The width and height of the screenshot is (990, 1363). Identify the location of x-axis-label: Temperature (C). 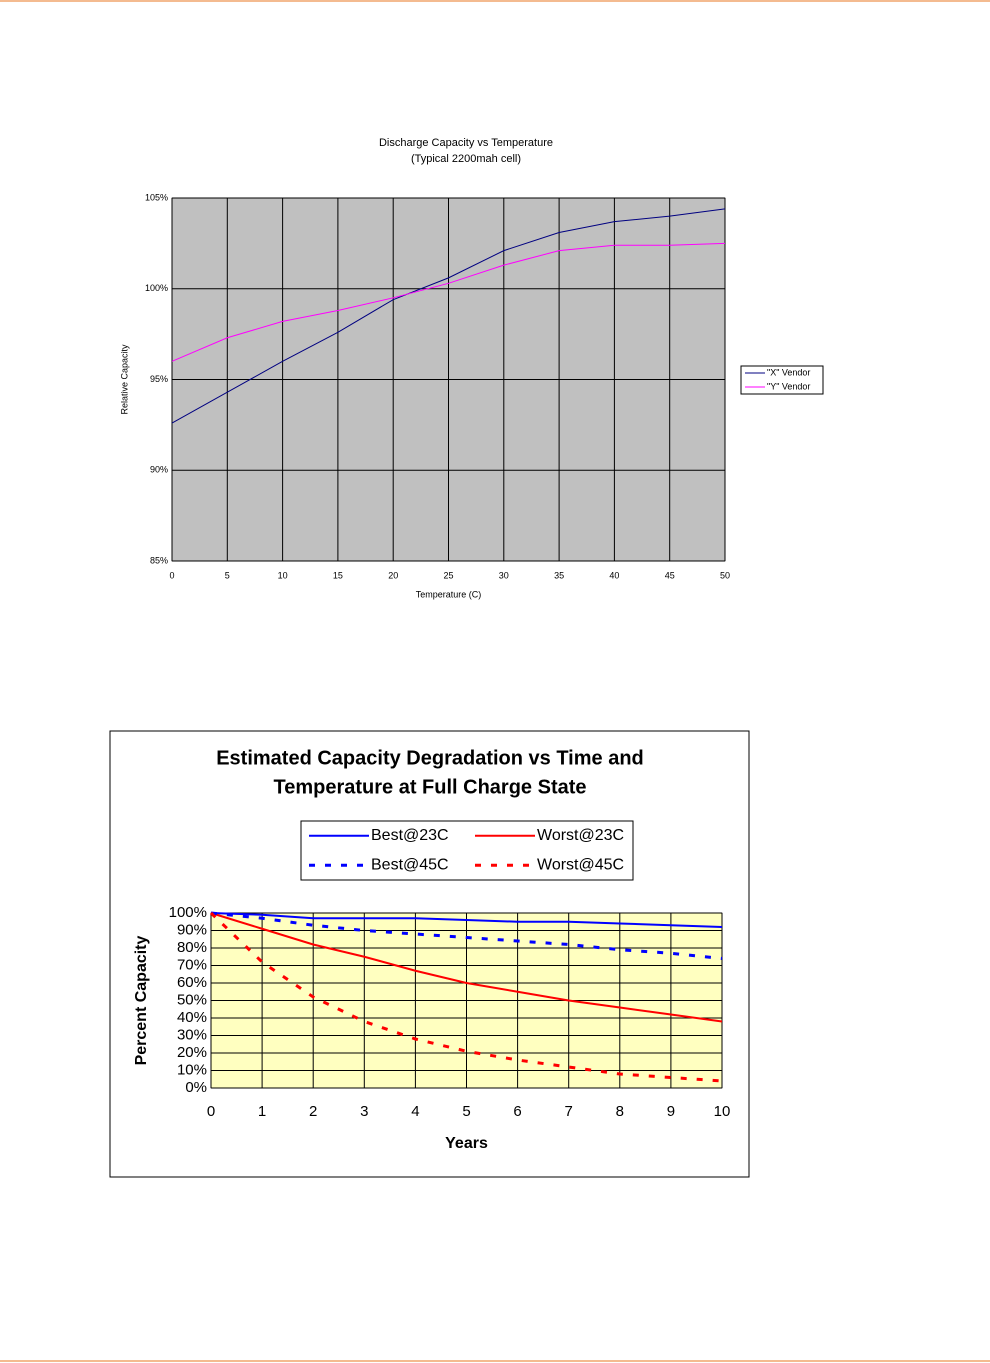
(449, 594).